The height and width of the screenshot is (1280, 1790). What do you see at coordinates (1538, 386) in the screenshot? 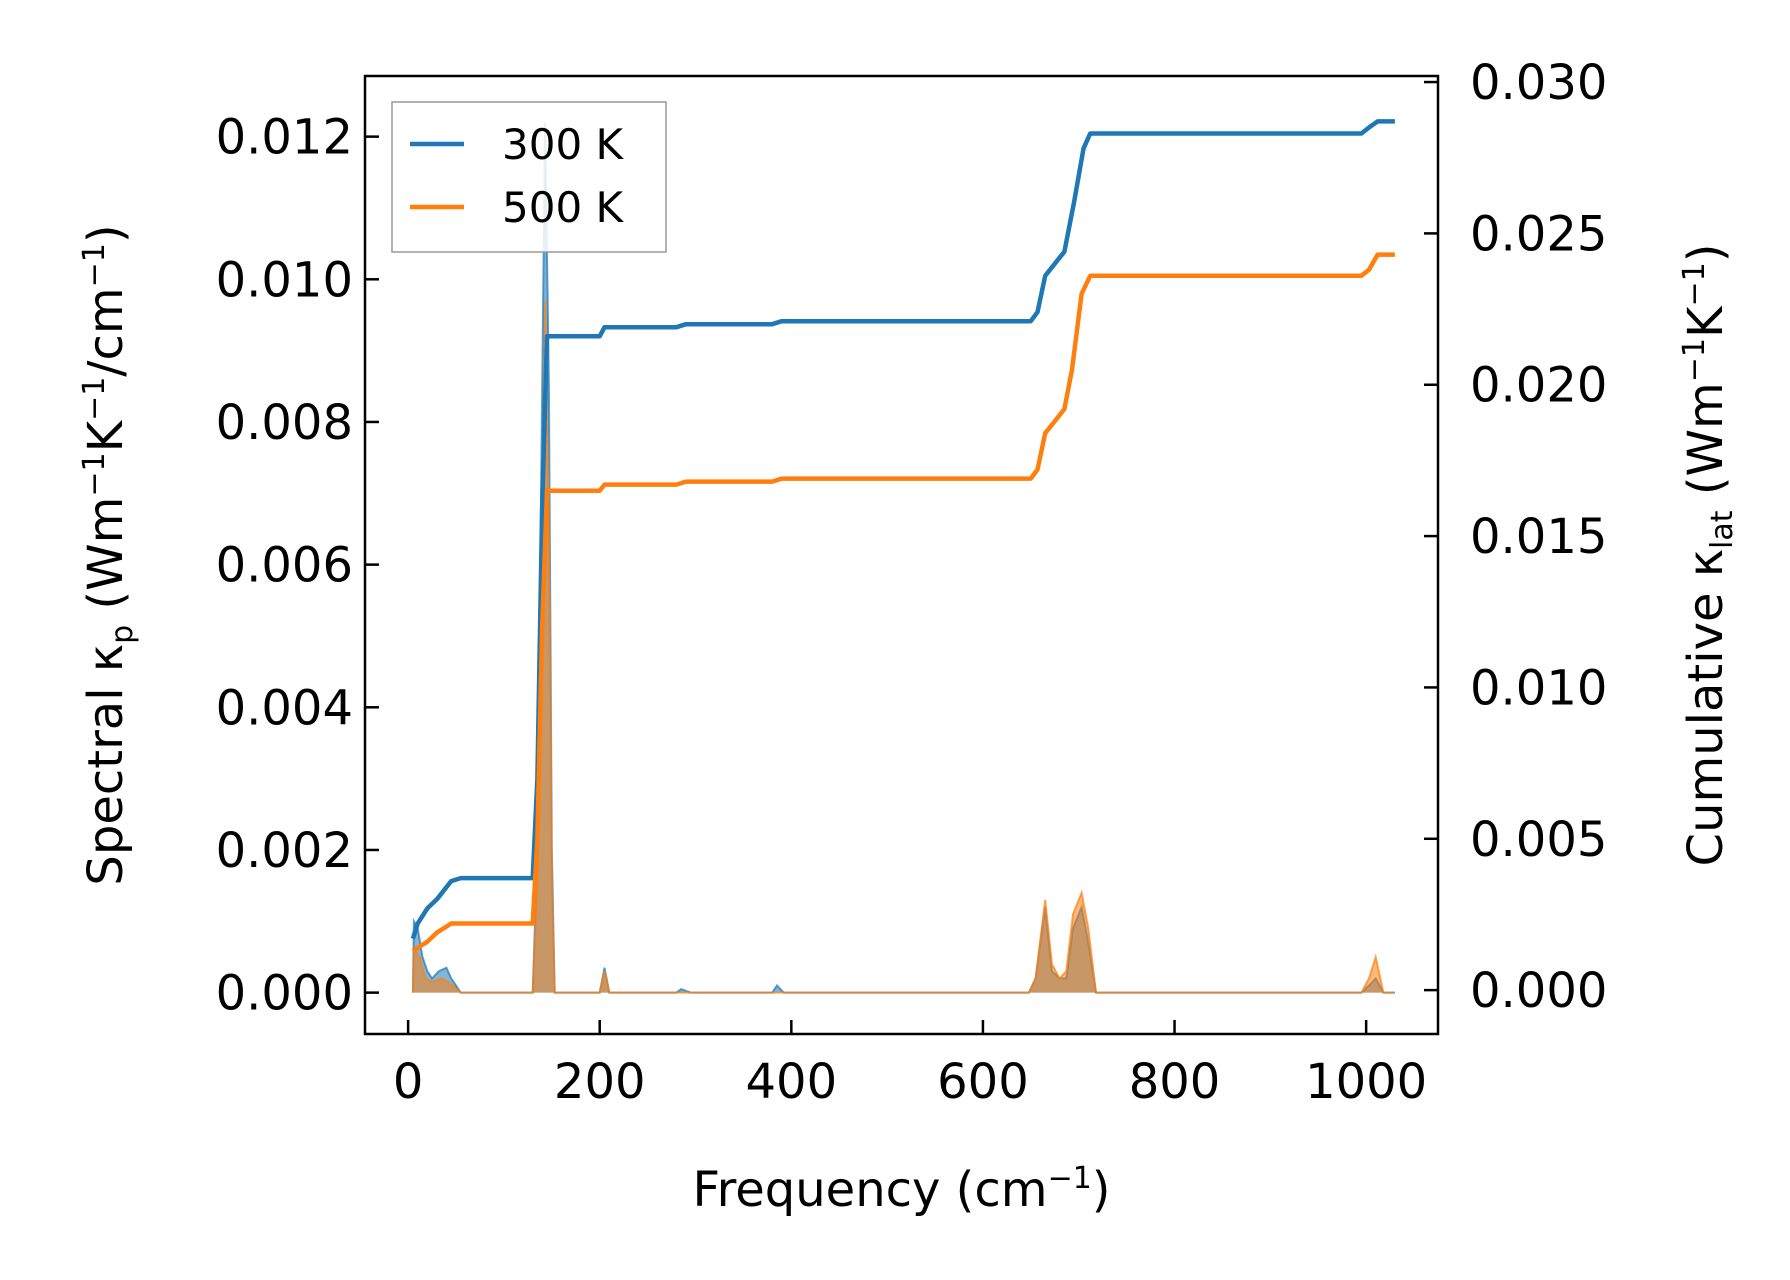
I see `y-right-tick-label: 0.020` at bounding box center [1538, 386].